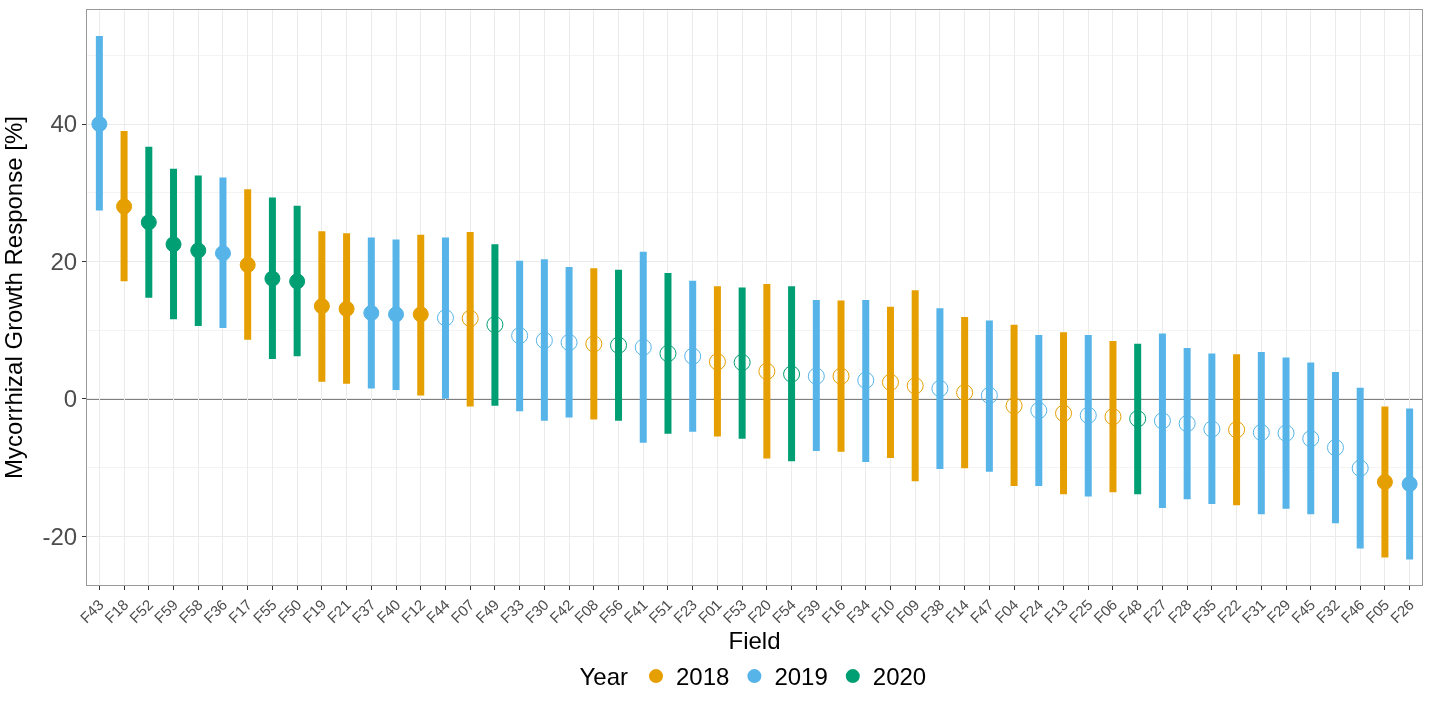 This screenshot has width=1430, height=707. I want to click on legend-label: 2018, so click(703, 677).